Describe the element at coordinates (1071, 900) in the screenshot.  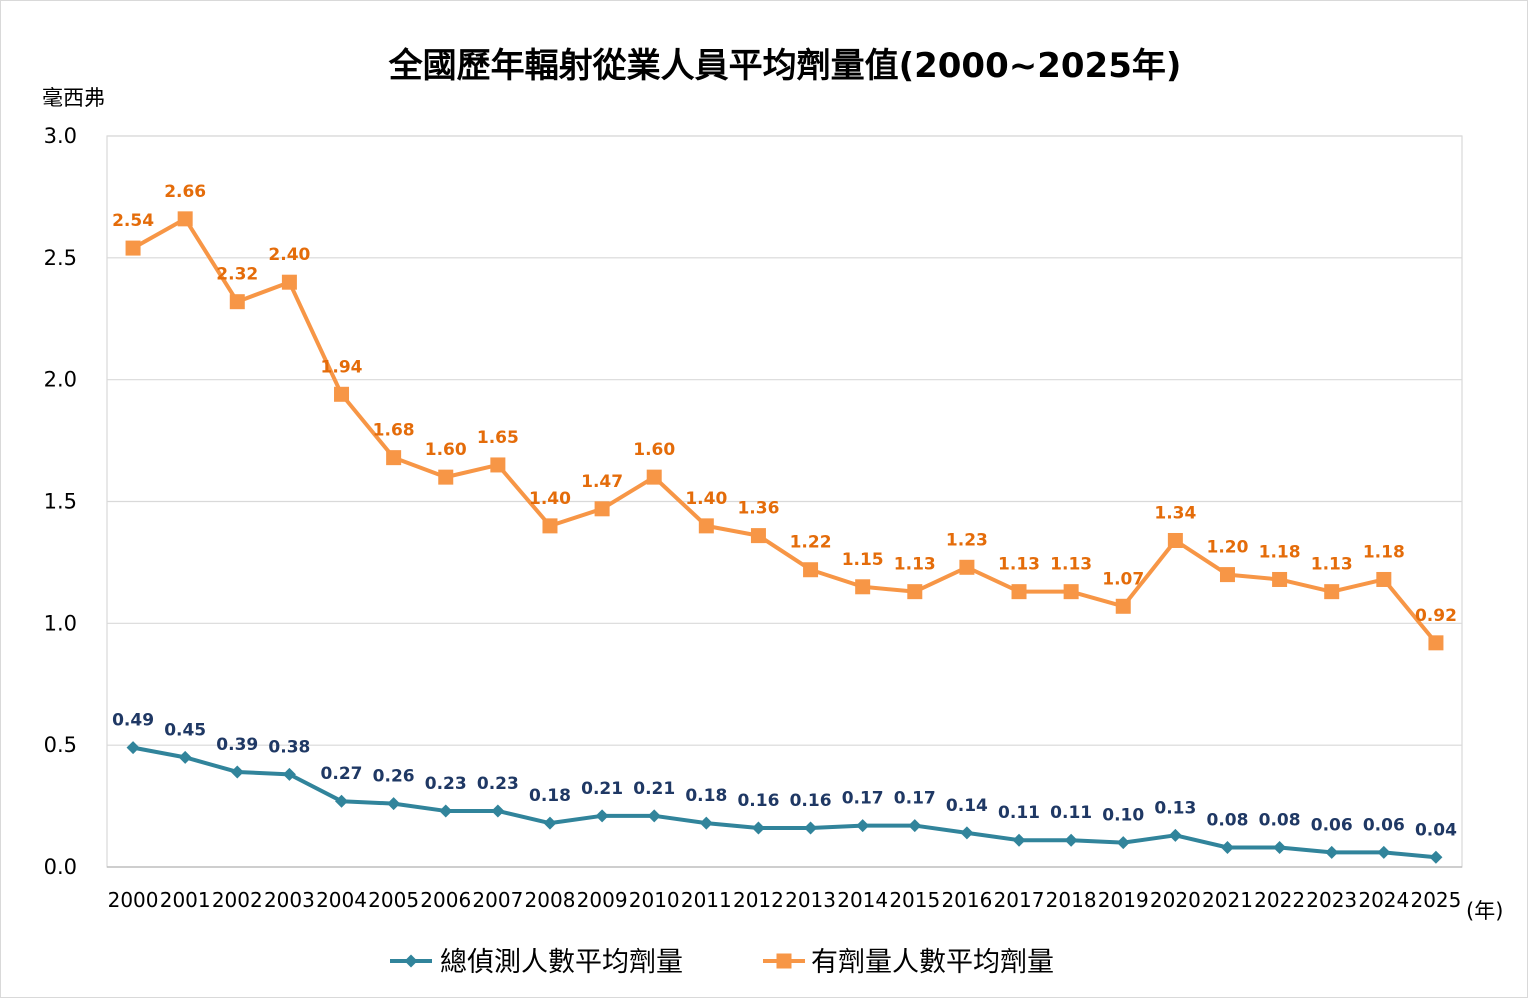
I see `x-tick-label: 2018` at that location.